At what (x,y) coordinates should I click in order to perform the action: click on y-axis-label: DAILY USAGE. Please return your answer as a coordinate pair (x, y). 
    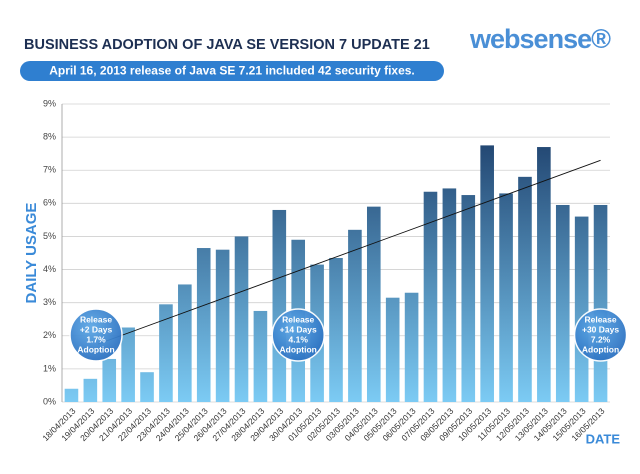
    Looking at the image, I should click on (31, 253).